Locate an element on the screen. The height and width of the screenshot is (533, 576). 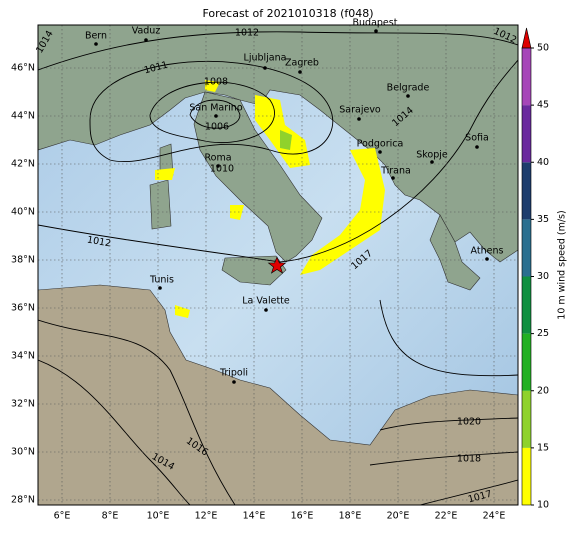
lon-tick-label: 14°E is located at coordinates (254, 516).